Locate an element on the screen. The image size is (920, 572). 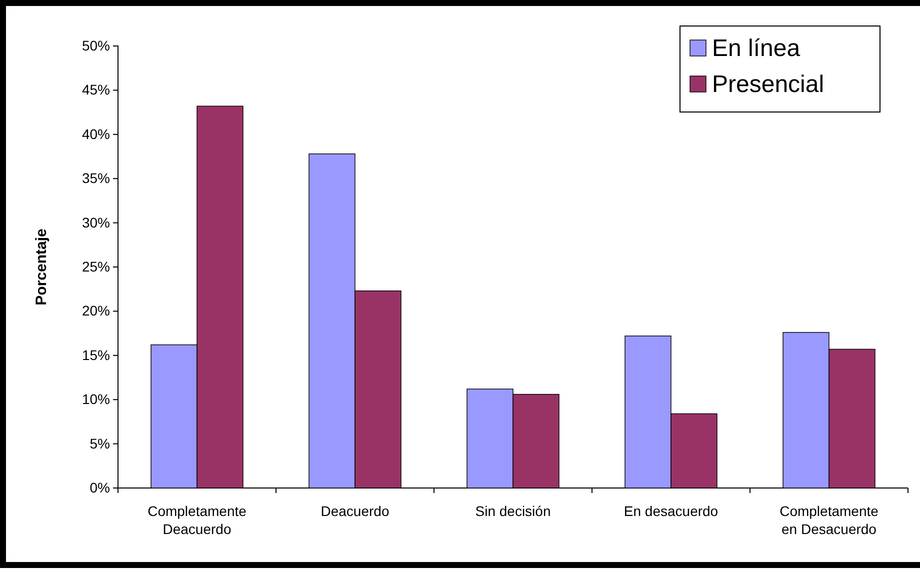
y-tick-label: 40% is located at coordinates (96, 134).